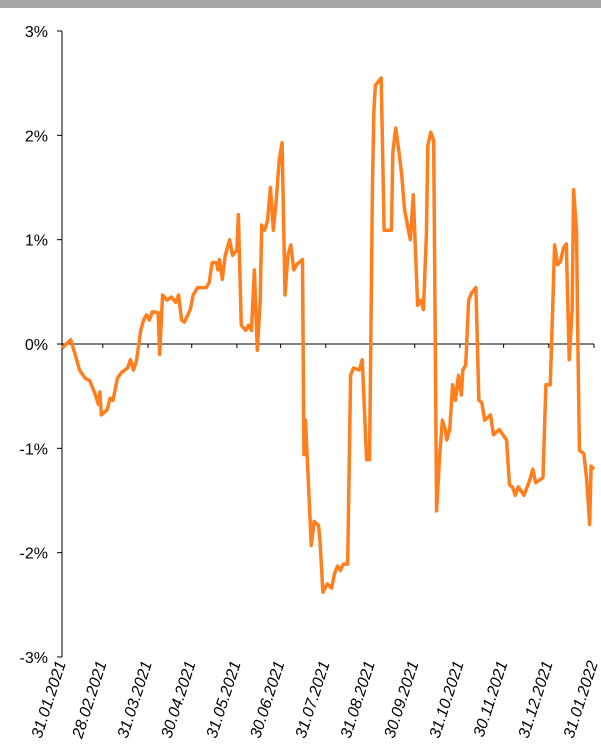 The width and height of the screenshot is (601, 747). Describe the element at coordinates (268, 699) in the screenshot. I see `x-tick-label: 30.06.2021` at that location.